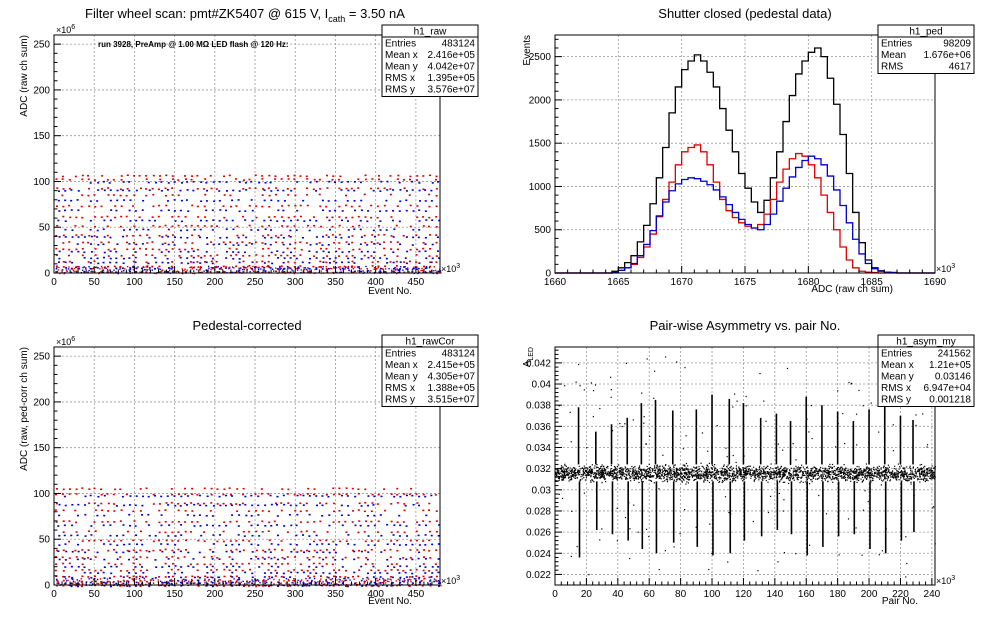 The image size is (996, 622). Describe the element at coordinates (548, 274) in the screenshot. I see `y-tick-label: 0` at that location.